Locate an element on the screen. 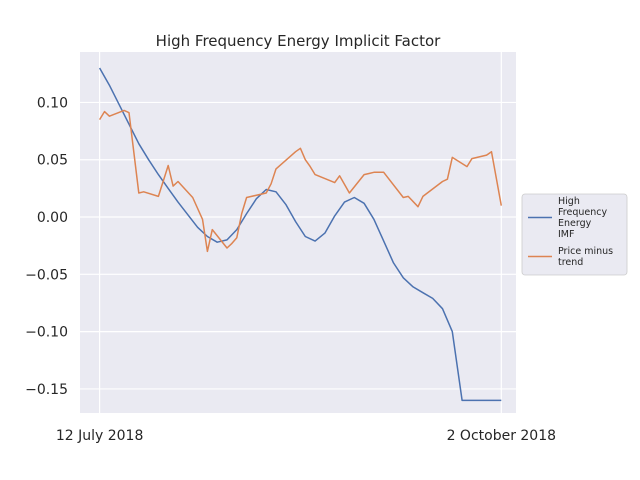  legend-box is located at coordinates (574, 234).